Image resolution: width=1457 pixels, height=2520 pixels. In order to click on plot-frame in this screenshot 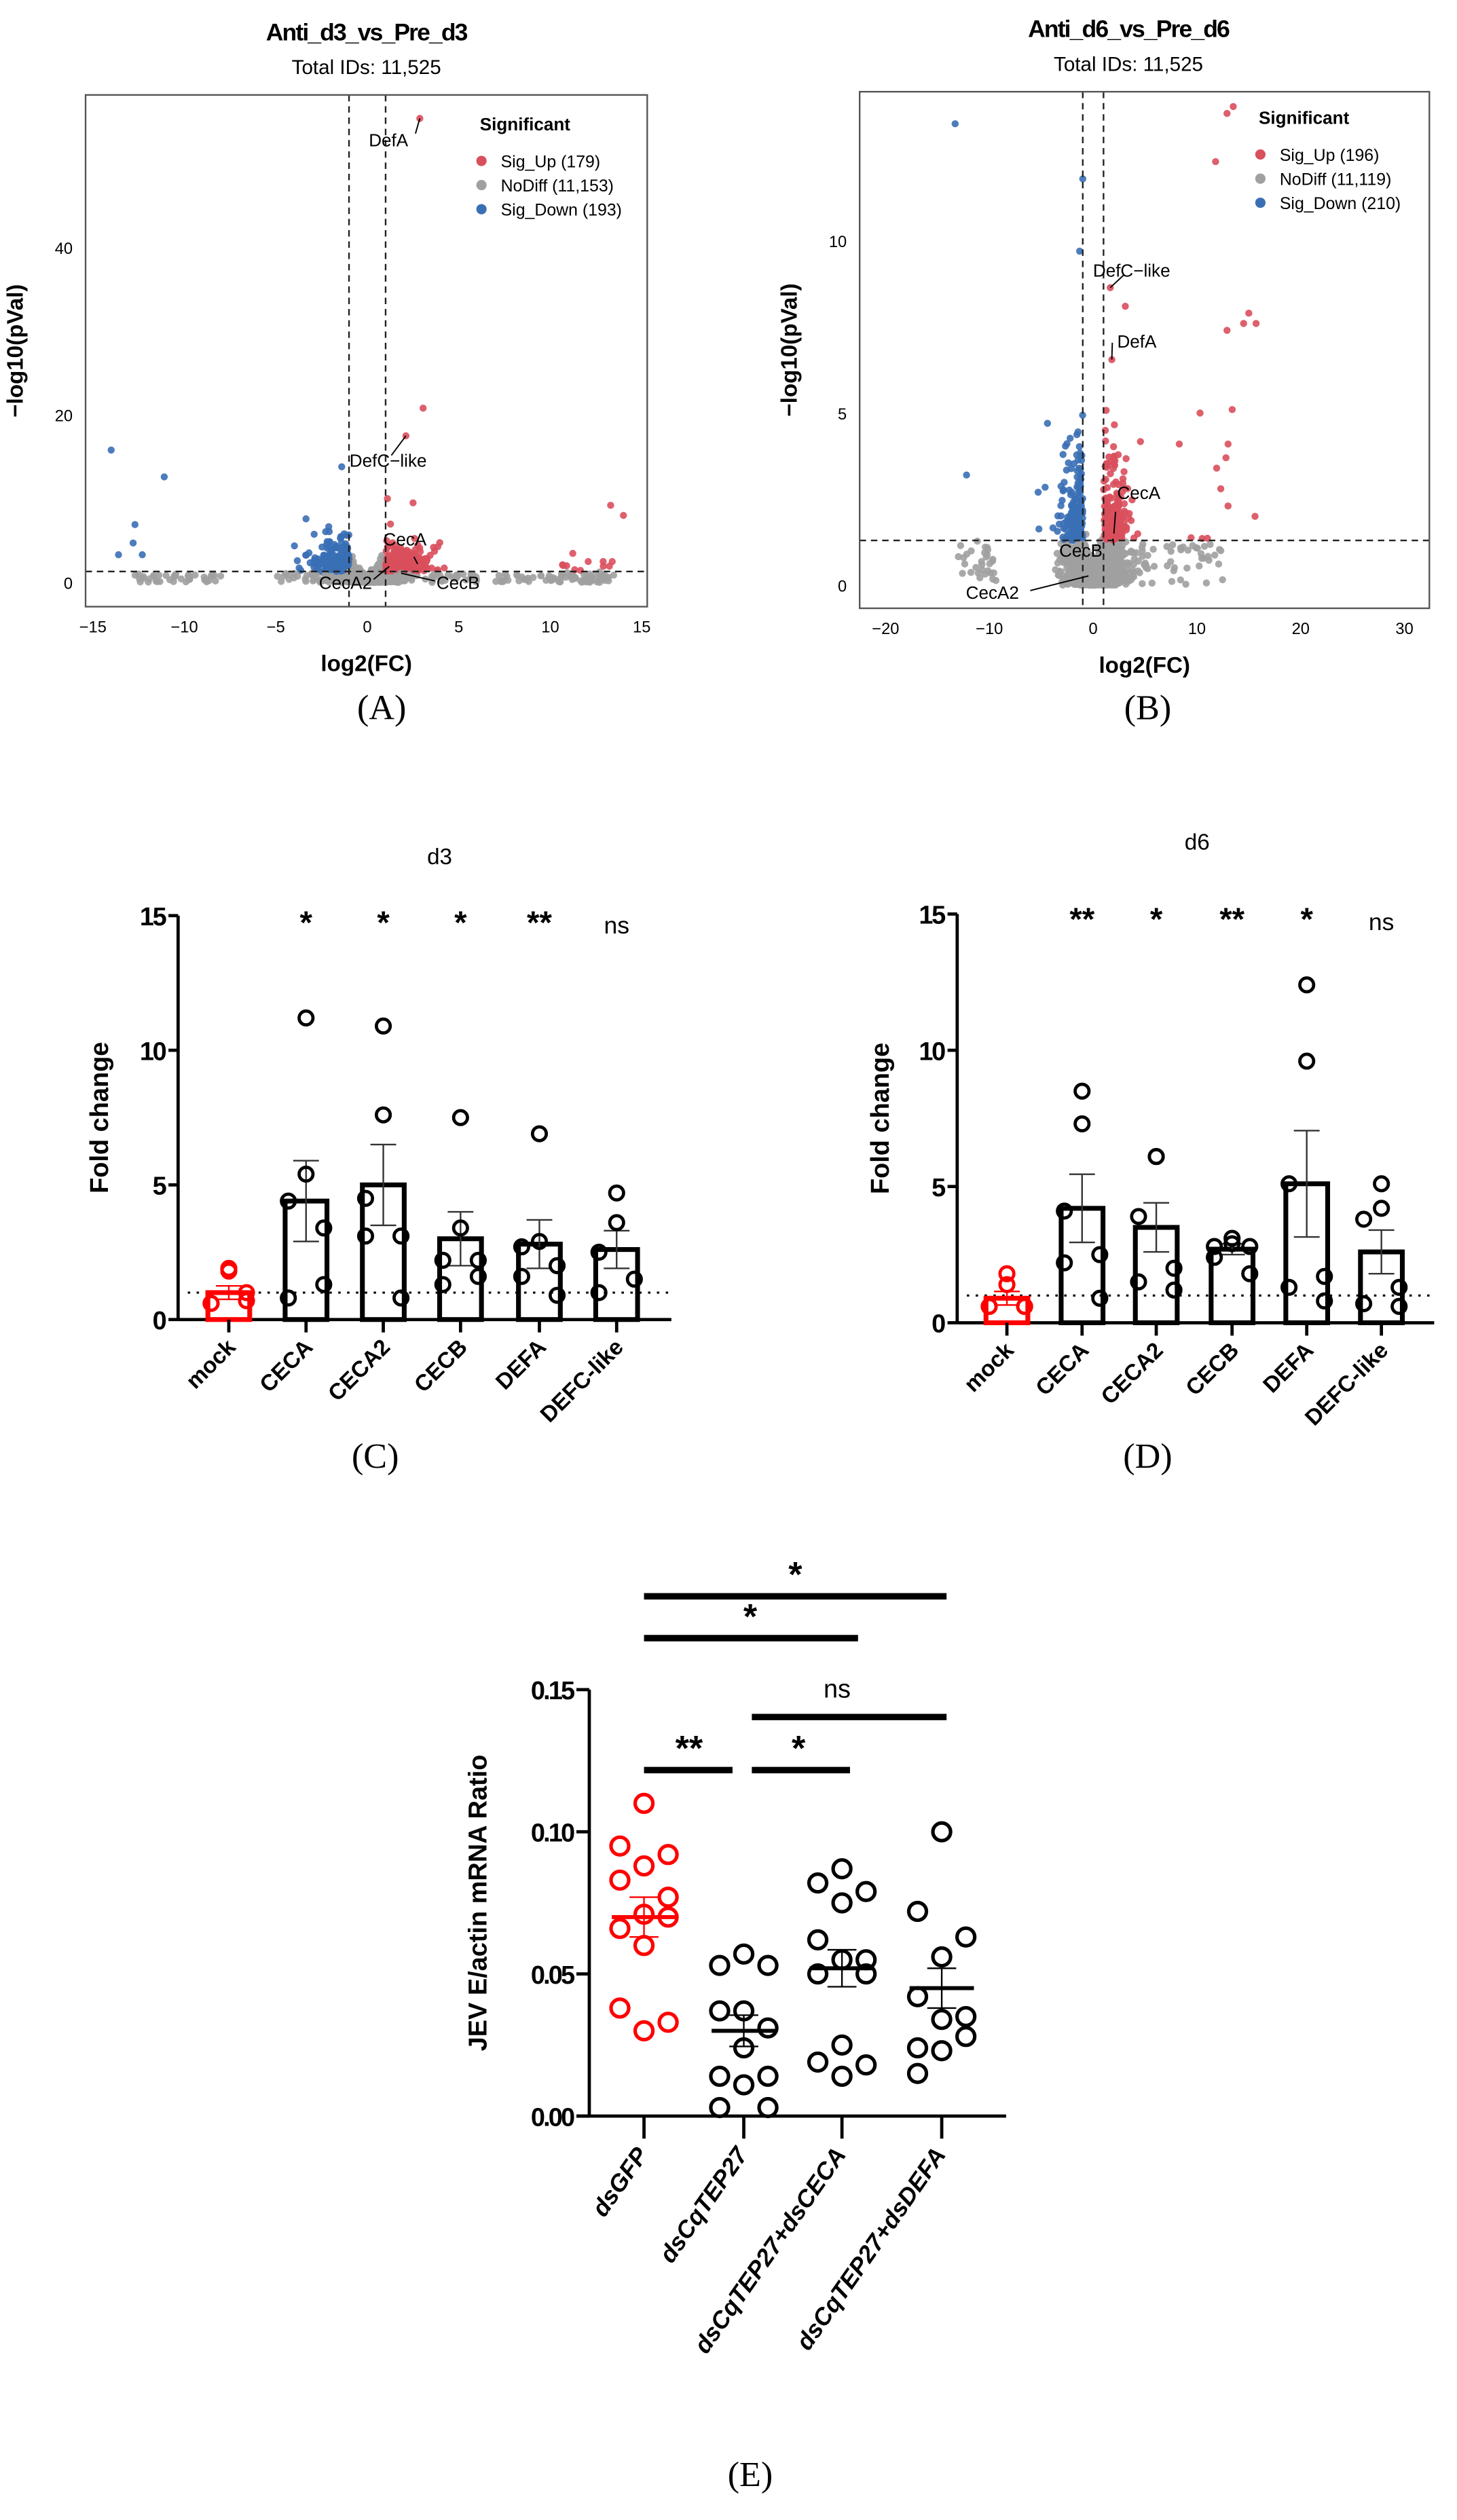, I will do `click(366, 351)`.